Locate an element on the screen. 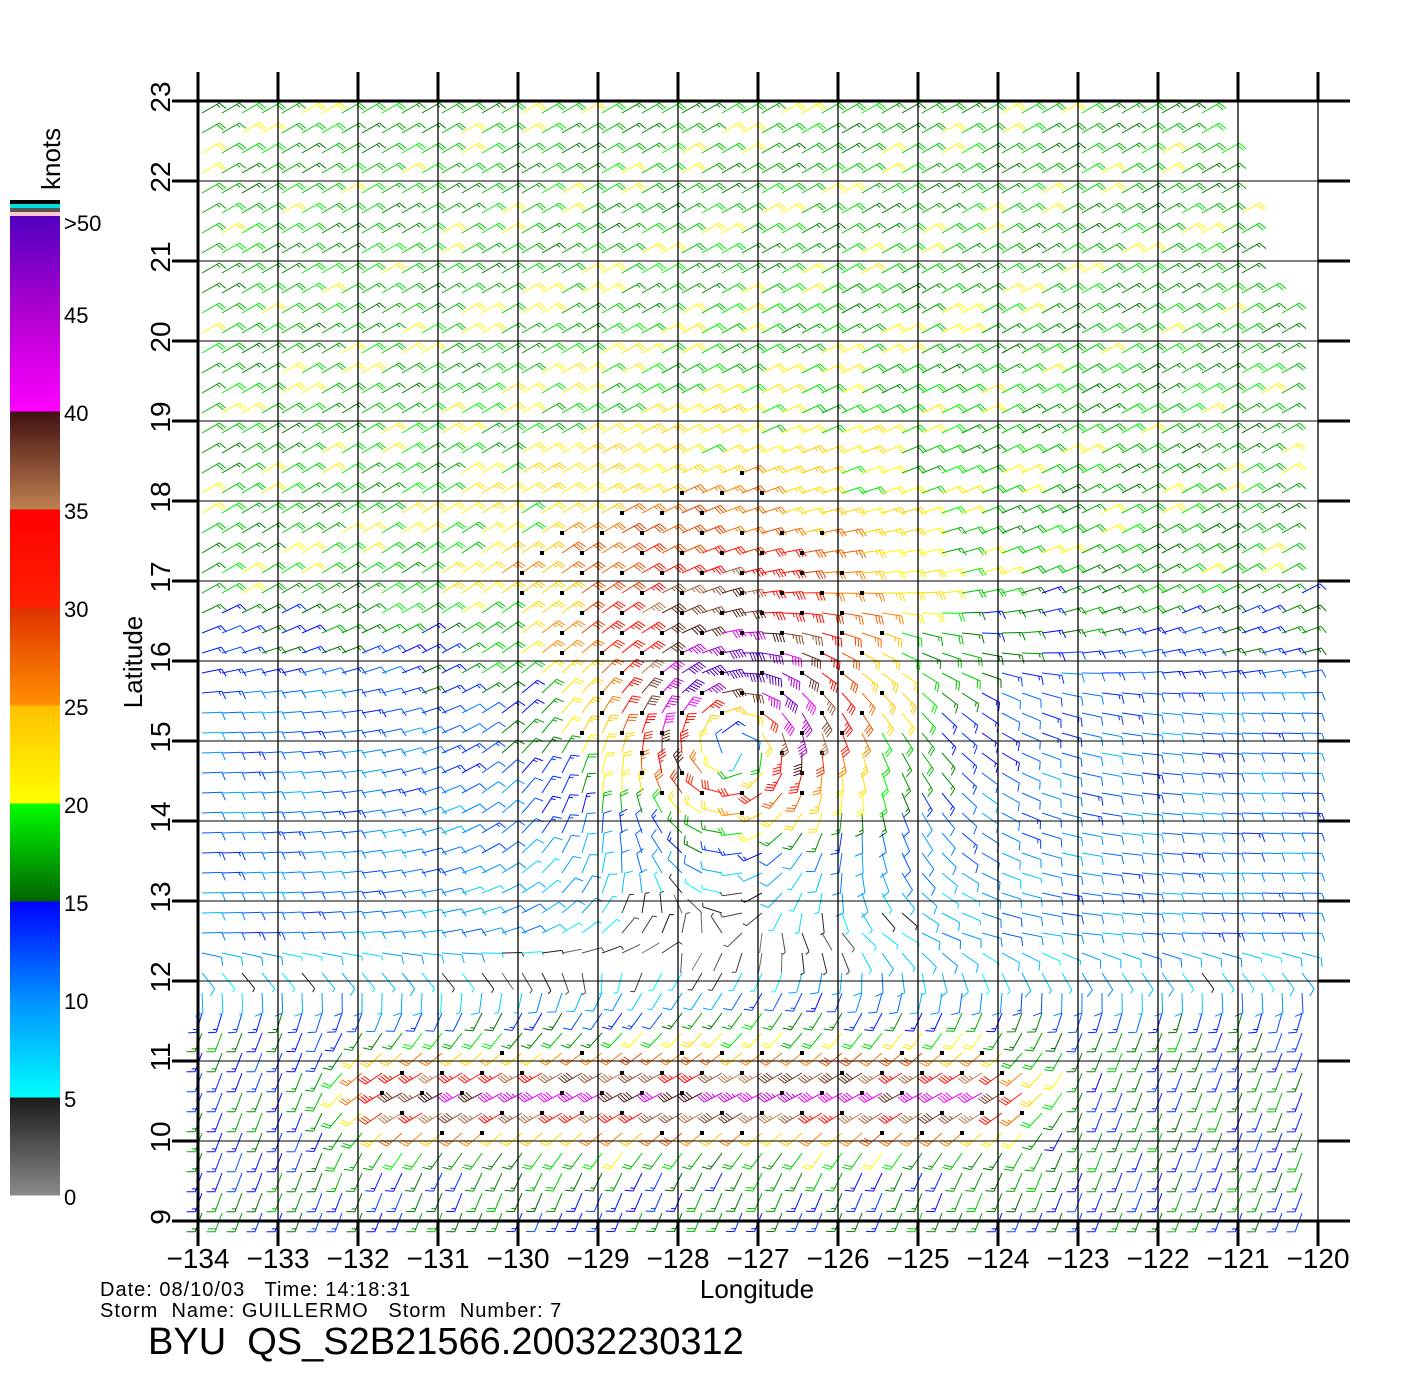 This screenshot has width=1420, height=1400. colorbar-segment is located at coordinates (35, 264).